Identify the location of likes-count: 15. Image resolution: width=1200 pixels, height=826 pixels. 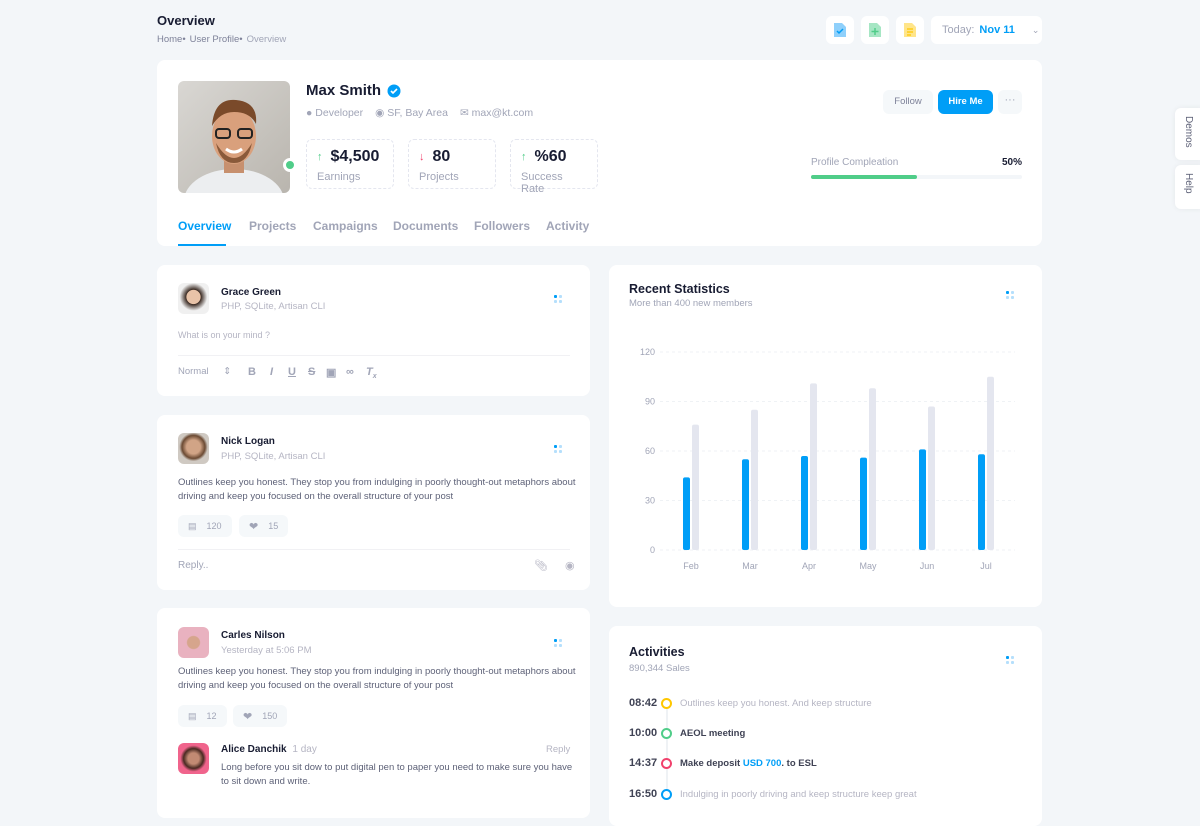
(273, 526).